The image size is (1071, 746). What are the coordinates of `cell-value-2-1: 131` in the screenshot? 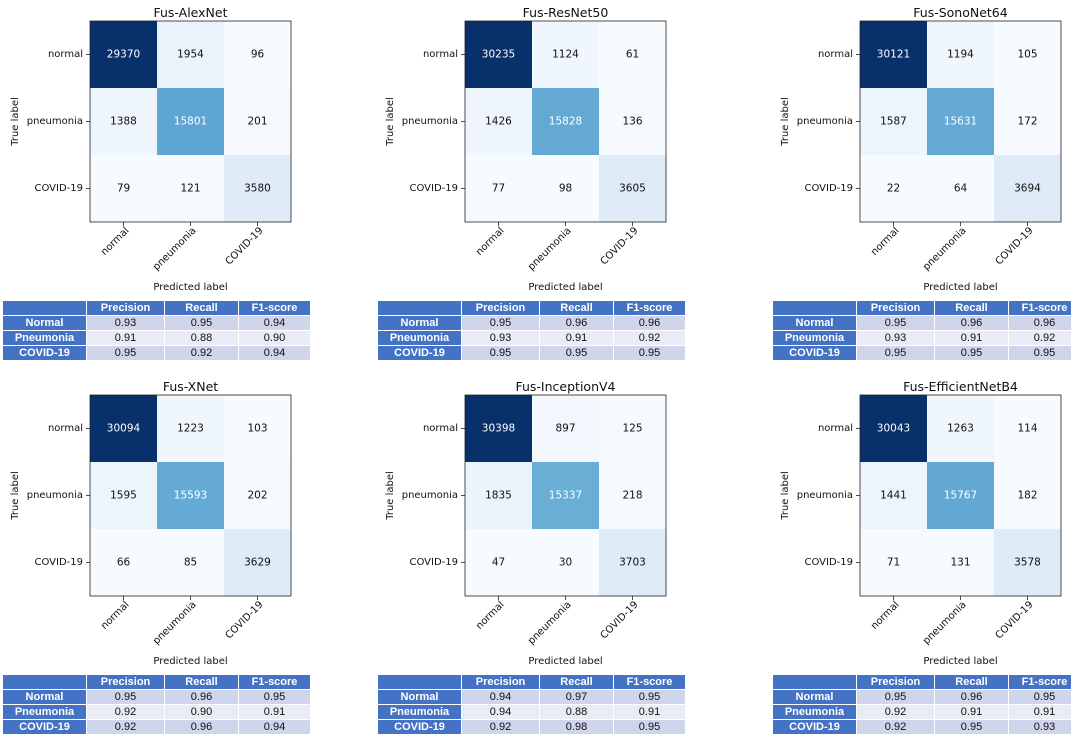 It's located at (960, 563).